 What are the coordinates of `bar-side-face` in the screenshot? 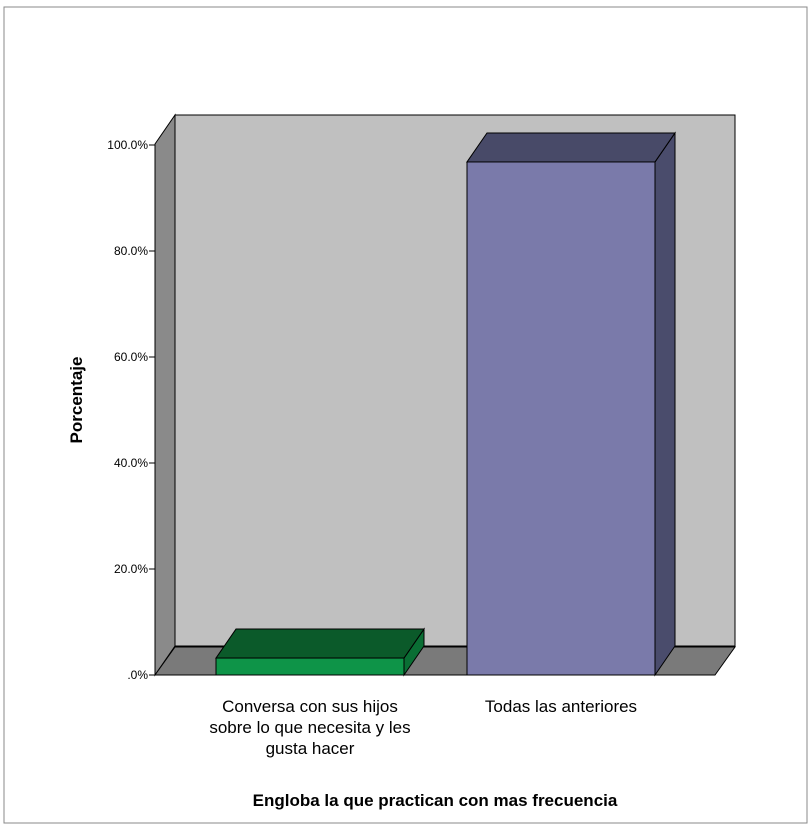 It's located at (665, 404).